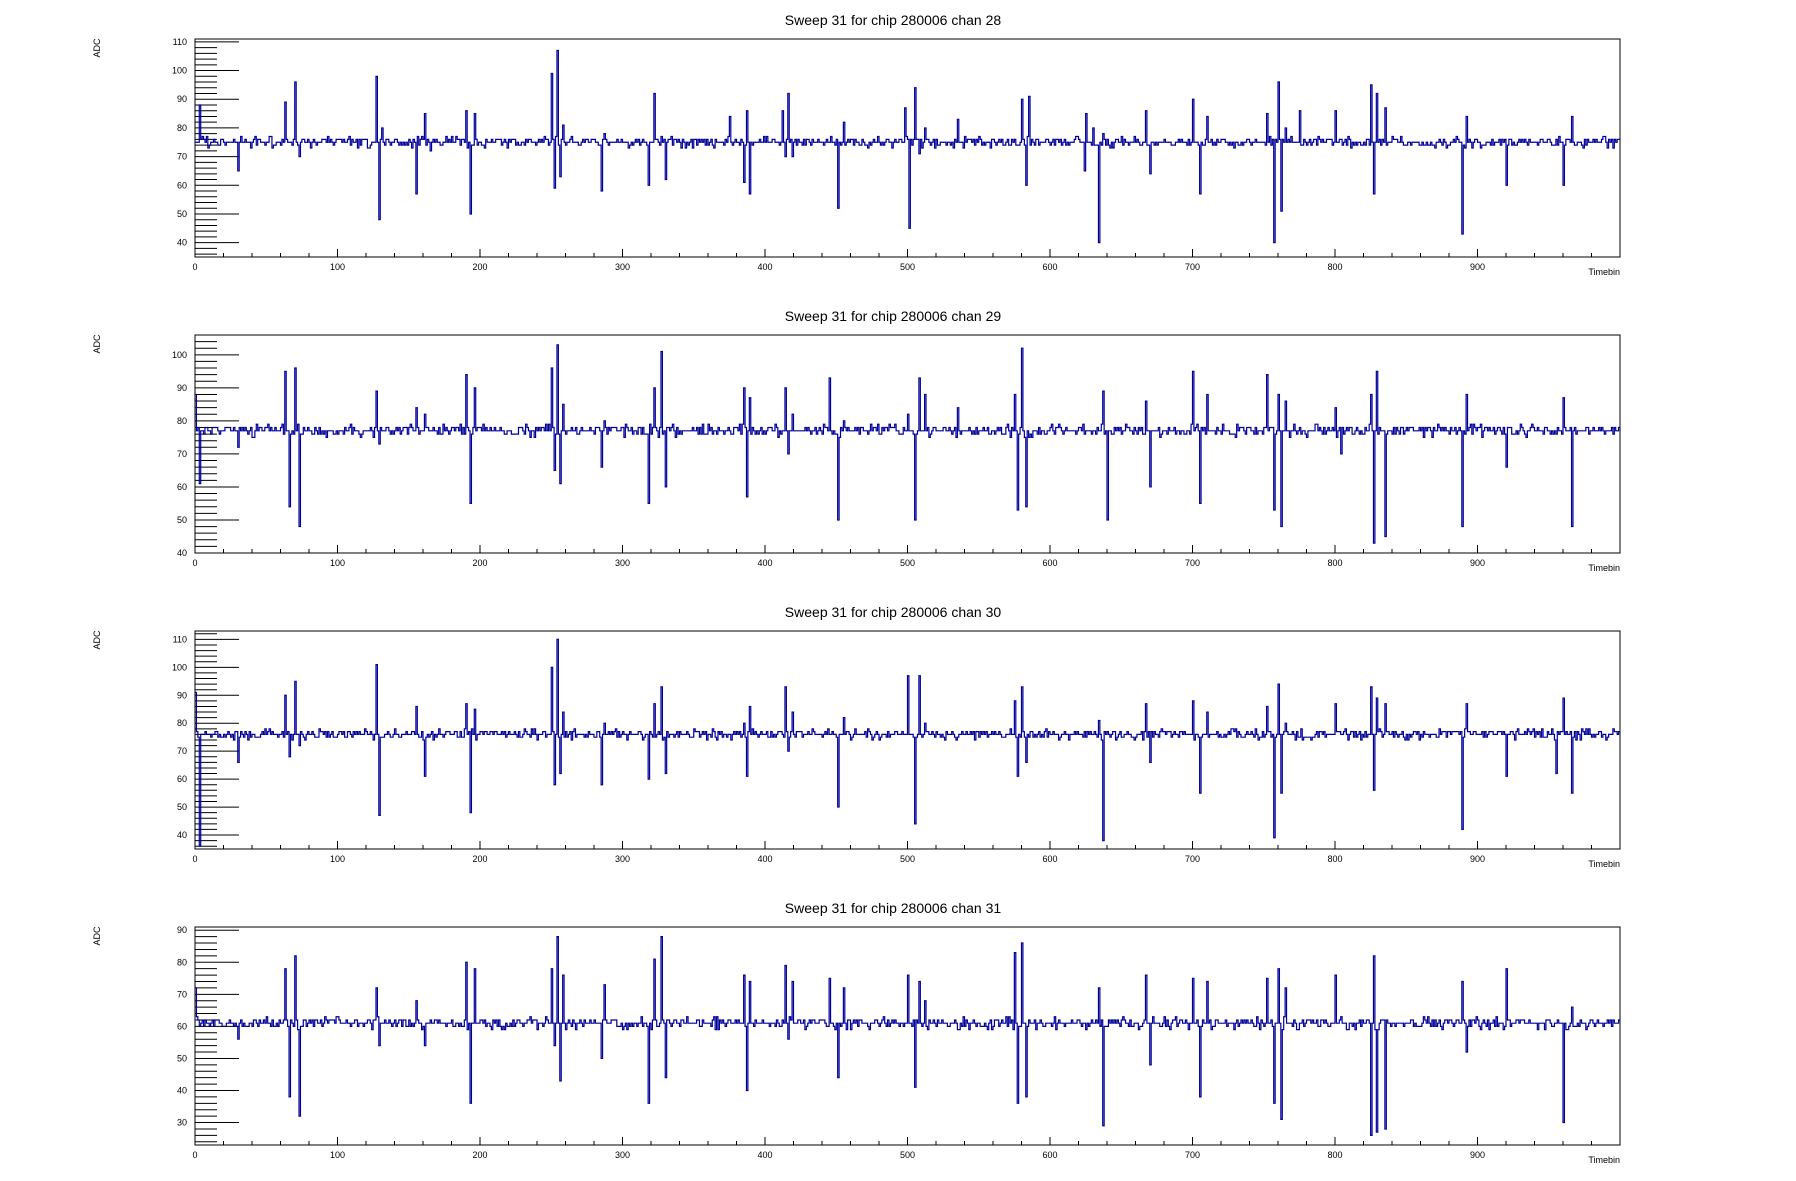 This screenshot has height=1181, width=1796. What do you see at coordinates (893, 20) in the screenshot?
I see `chart-title: Sweep 31 for chip 280006 chan 28` at bounding box center [893, 20].